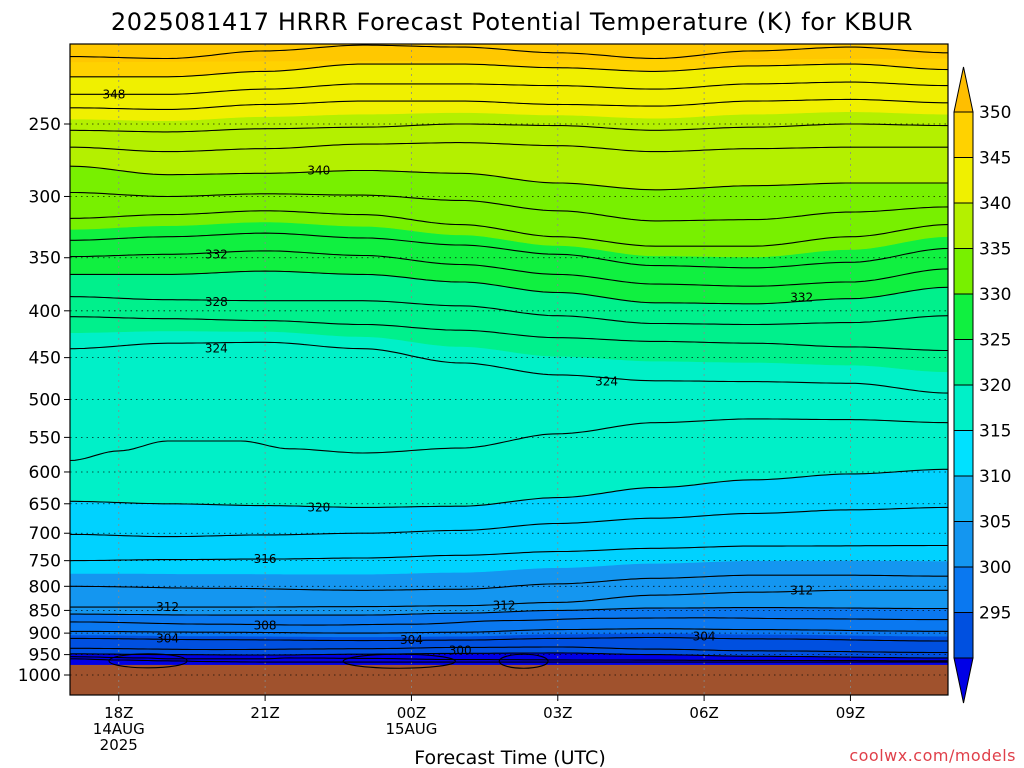  I want to click on colorbar-label: 340, so click(995, 204).